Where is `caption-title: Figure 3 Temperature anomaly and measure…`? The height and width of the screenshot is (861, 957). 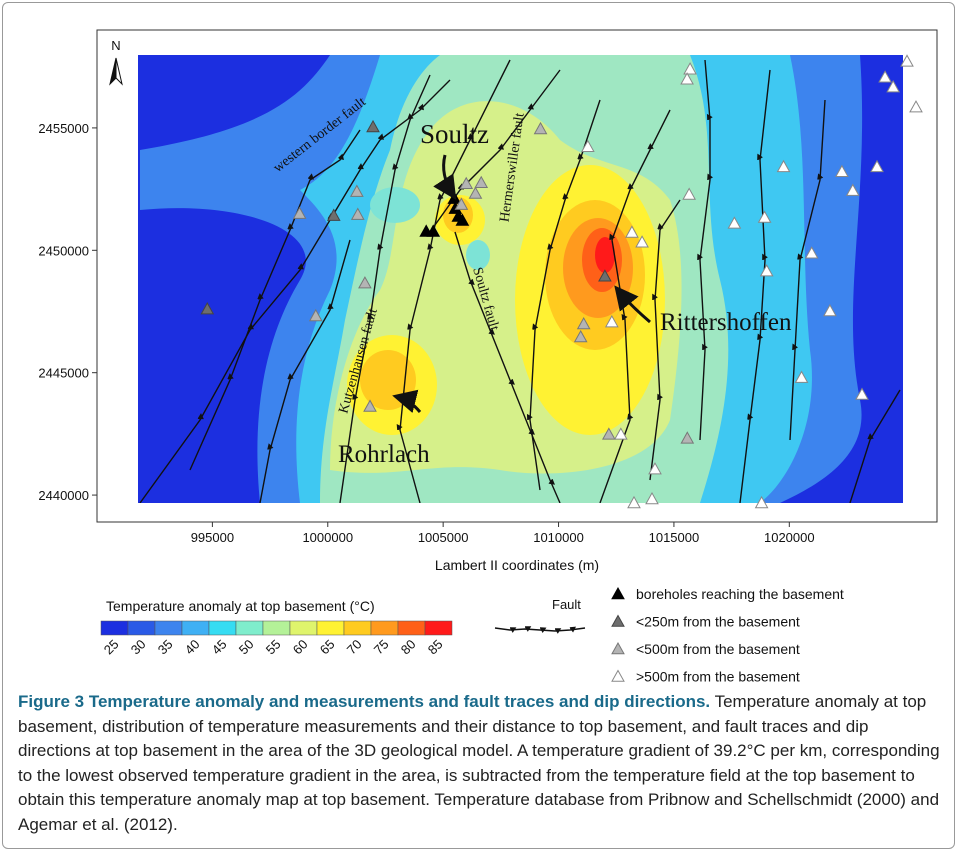 caption-title: Figure 3 Temperature anomaly and measure… is located at coordinates (364, 701).